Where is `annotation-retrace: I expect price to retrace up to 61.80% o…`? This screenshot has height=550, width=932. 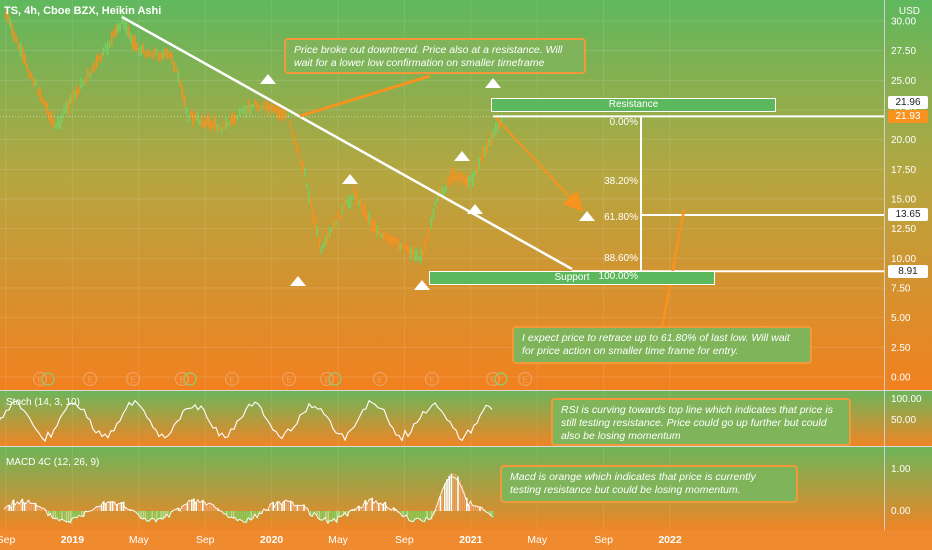
annotation-retrace: I expect price to retrace up to 61.80% o… is located at coordinates (662, 345).